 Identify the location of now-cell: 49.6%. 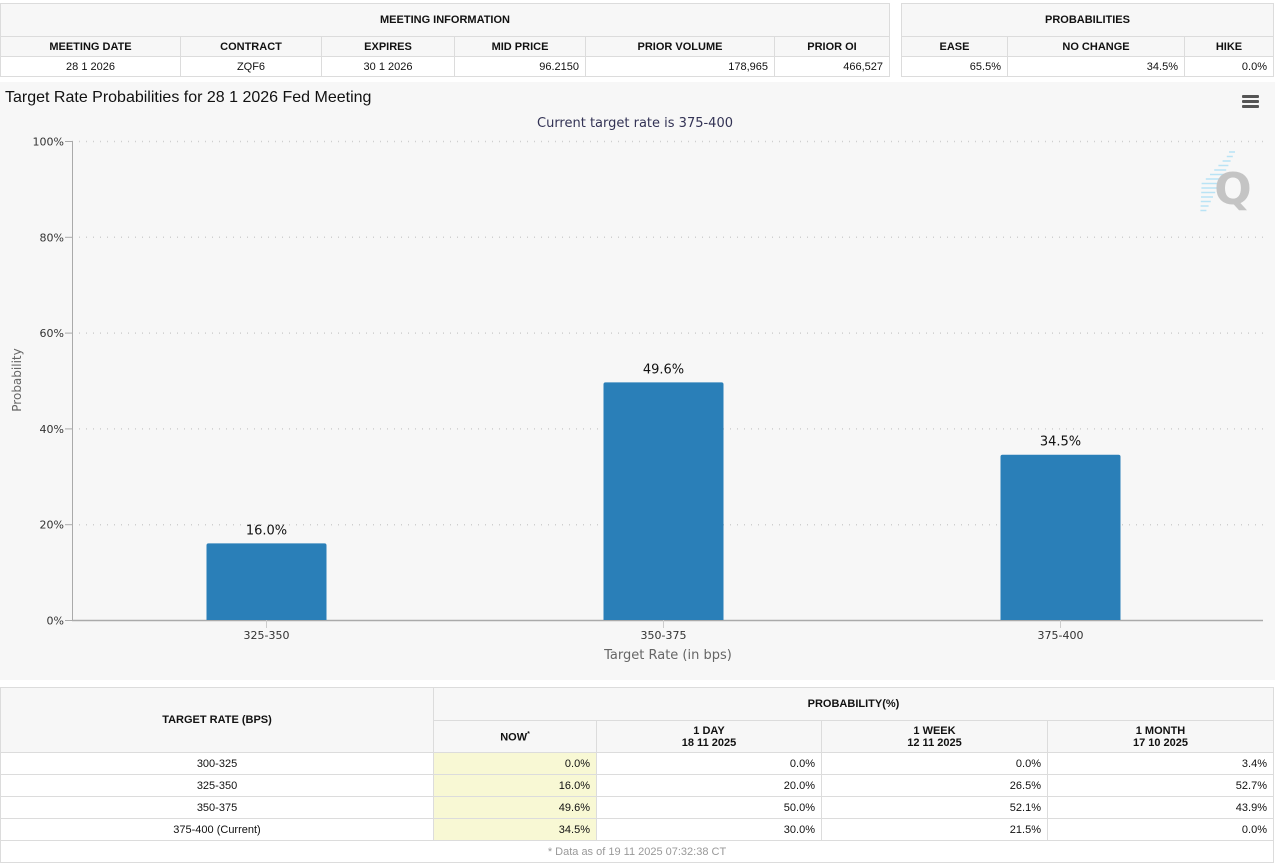
(515, 807).